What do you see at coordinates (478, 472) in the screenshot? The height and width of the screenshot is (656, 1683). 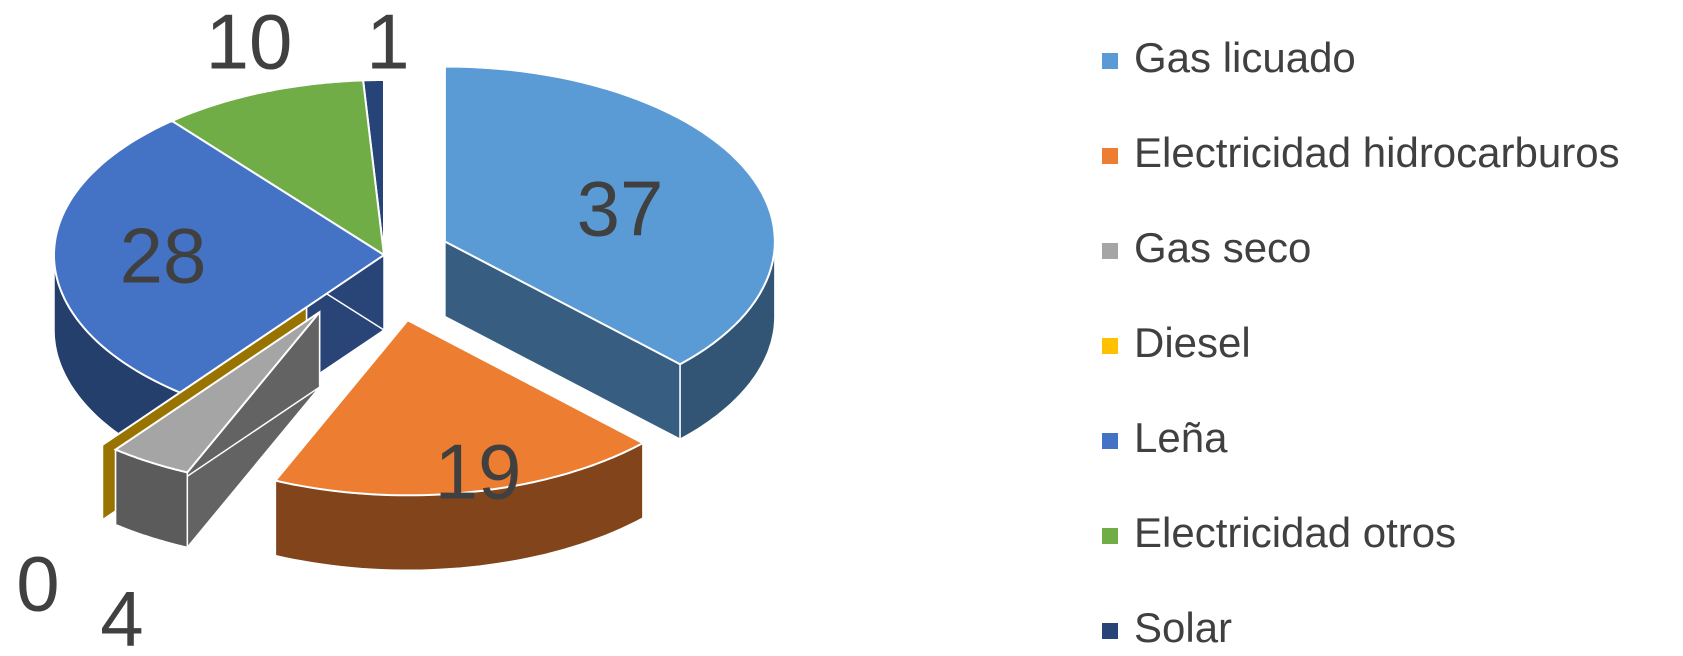 I see `data-label: 19` at bounding box center [478, 472].